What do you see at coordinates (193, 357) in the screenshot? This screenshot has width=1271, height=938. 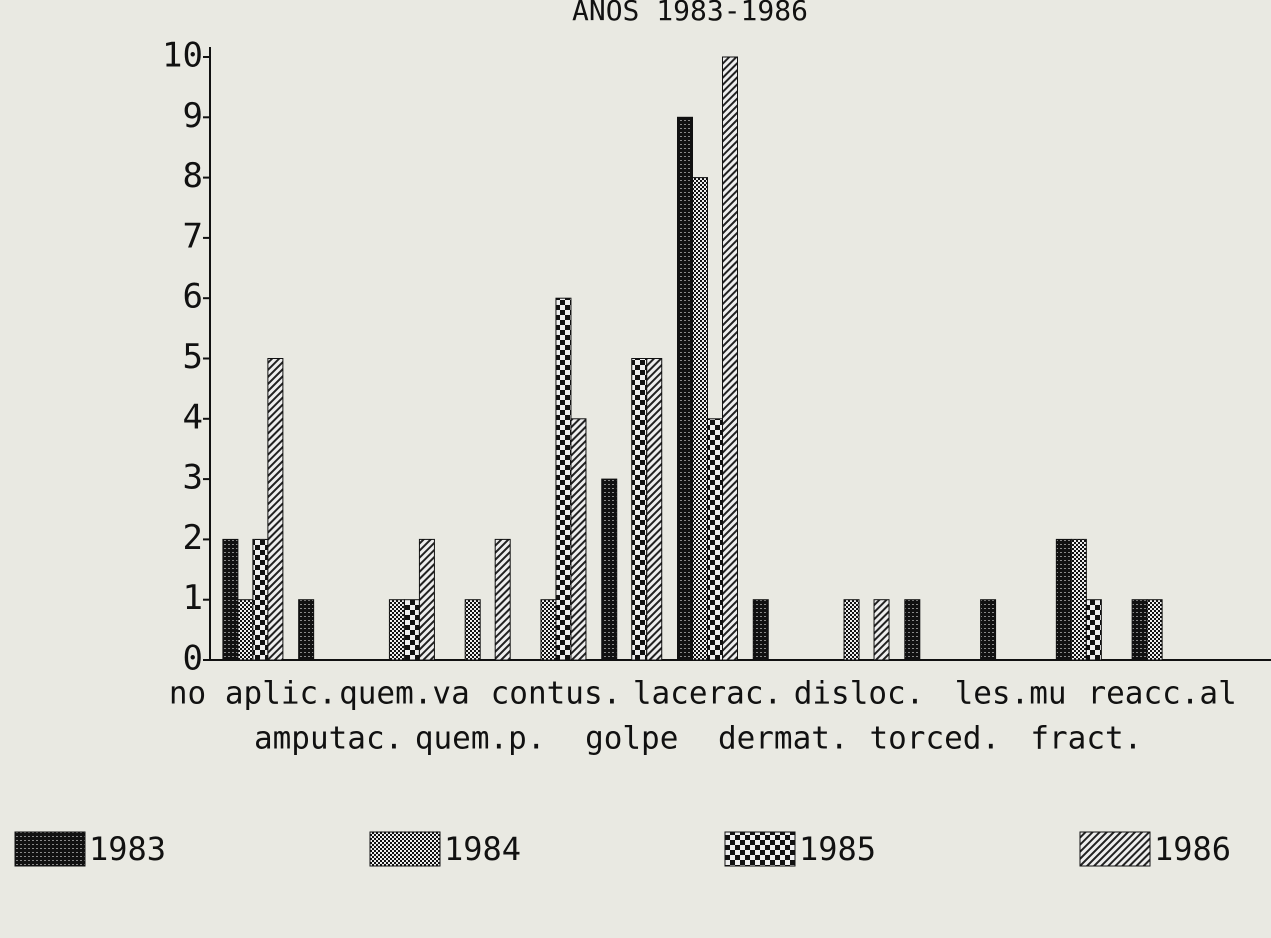 I see `y-tick-label: 5` at bounding box center [193, 357].